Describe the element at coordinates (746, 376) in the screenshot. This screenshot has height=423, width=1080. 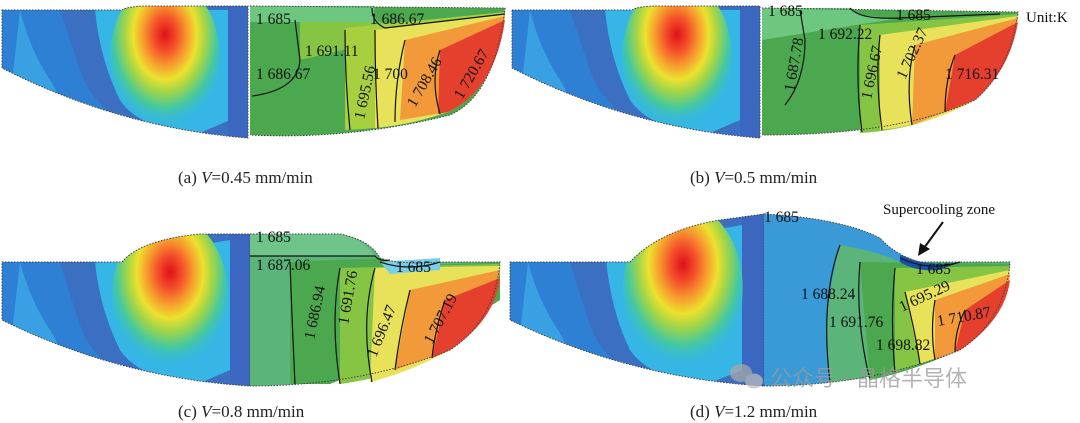
I see `wechat-icon` at that location.